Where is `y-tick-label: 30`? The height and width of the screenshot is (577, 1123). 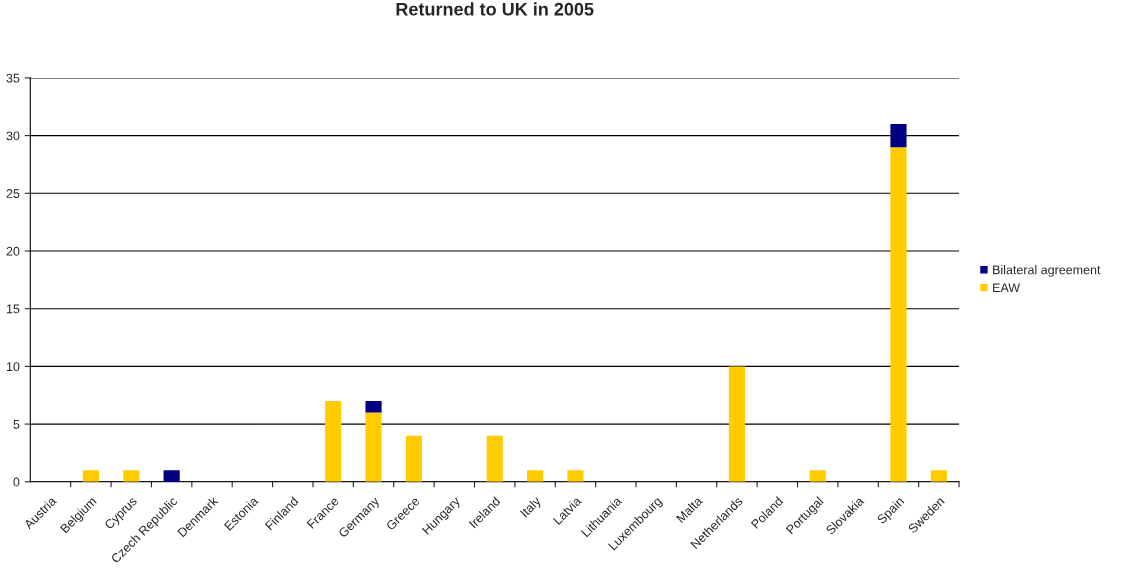
y-tick-label: 30 is located at coordinates (13, 136).